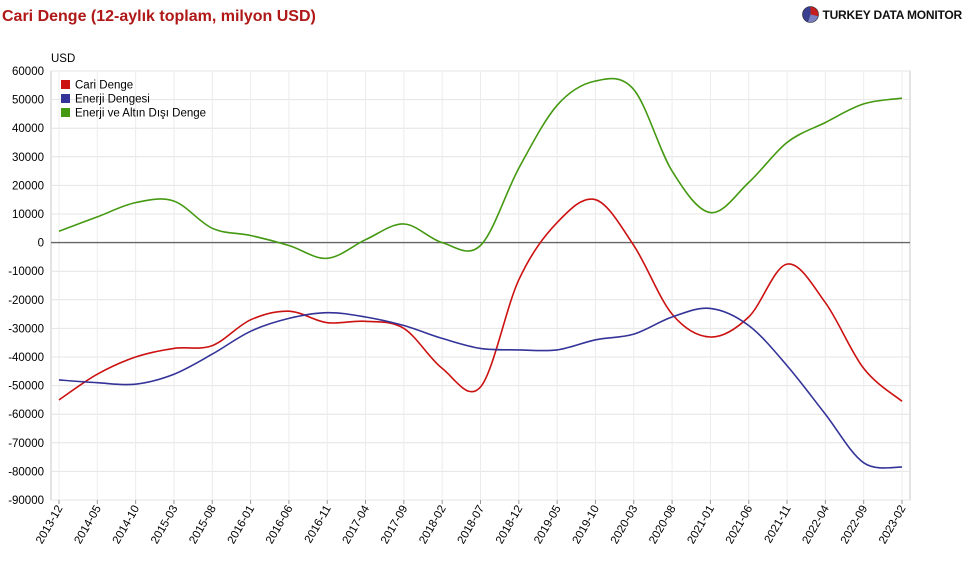 This screenshot has width=970, height=570. What do you see at coordinates (26, 444) in the screenshot?
I see `y-tick-label: -70000` at bounding box center [26, 444].